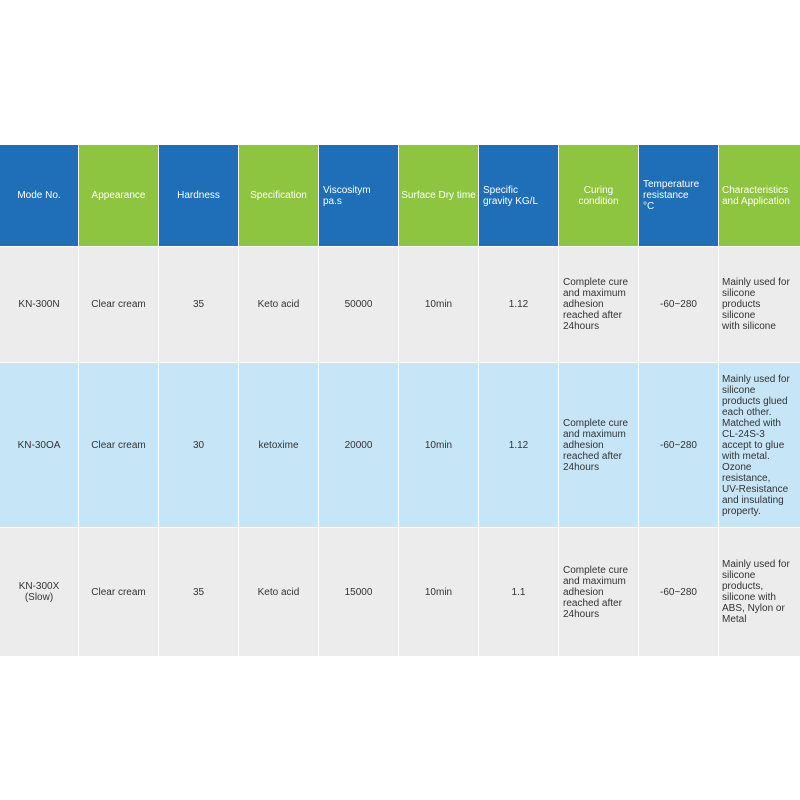 This screenshot has width=800, height=800. I want to click on cell-viscosity: 15000, so click(359, 592).